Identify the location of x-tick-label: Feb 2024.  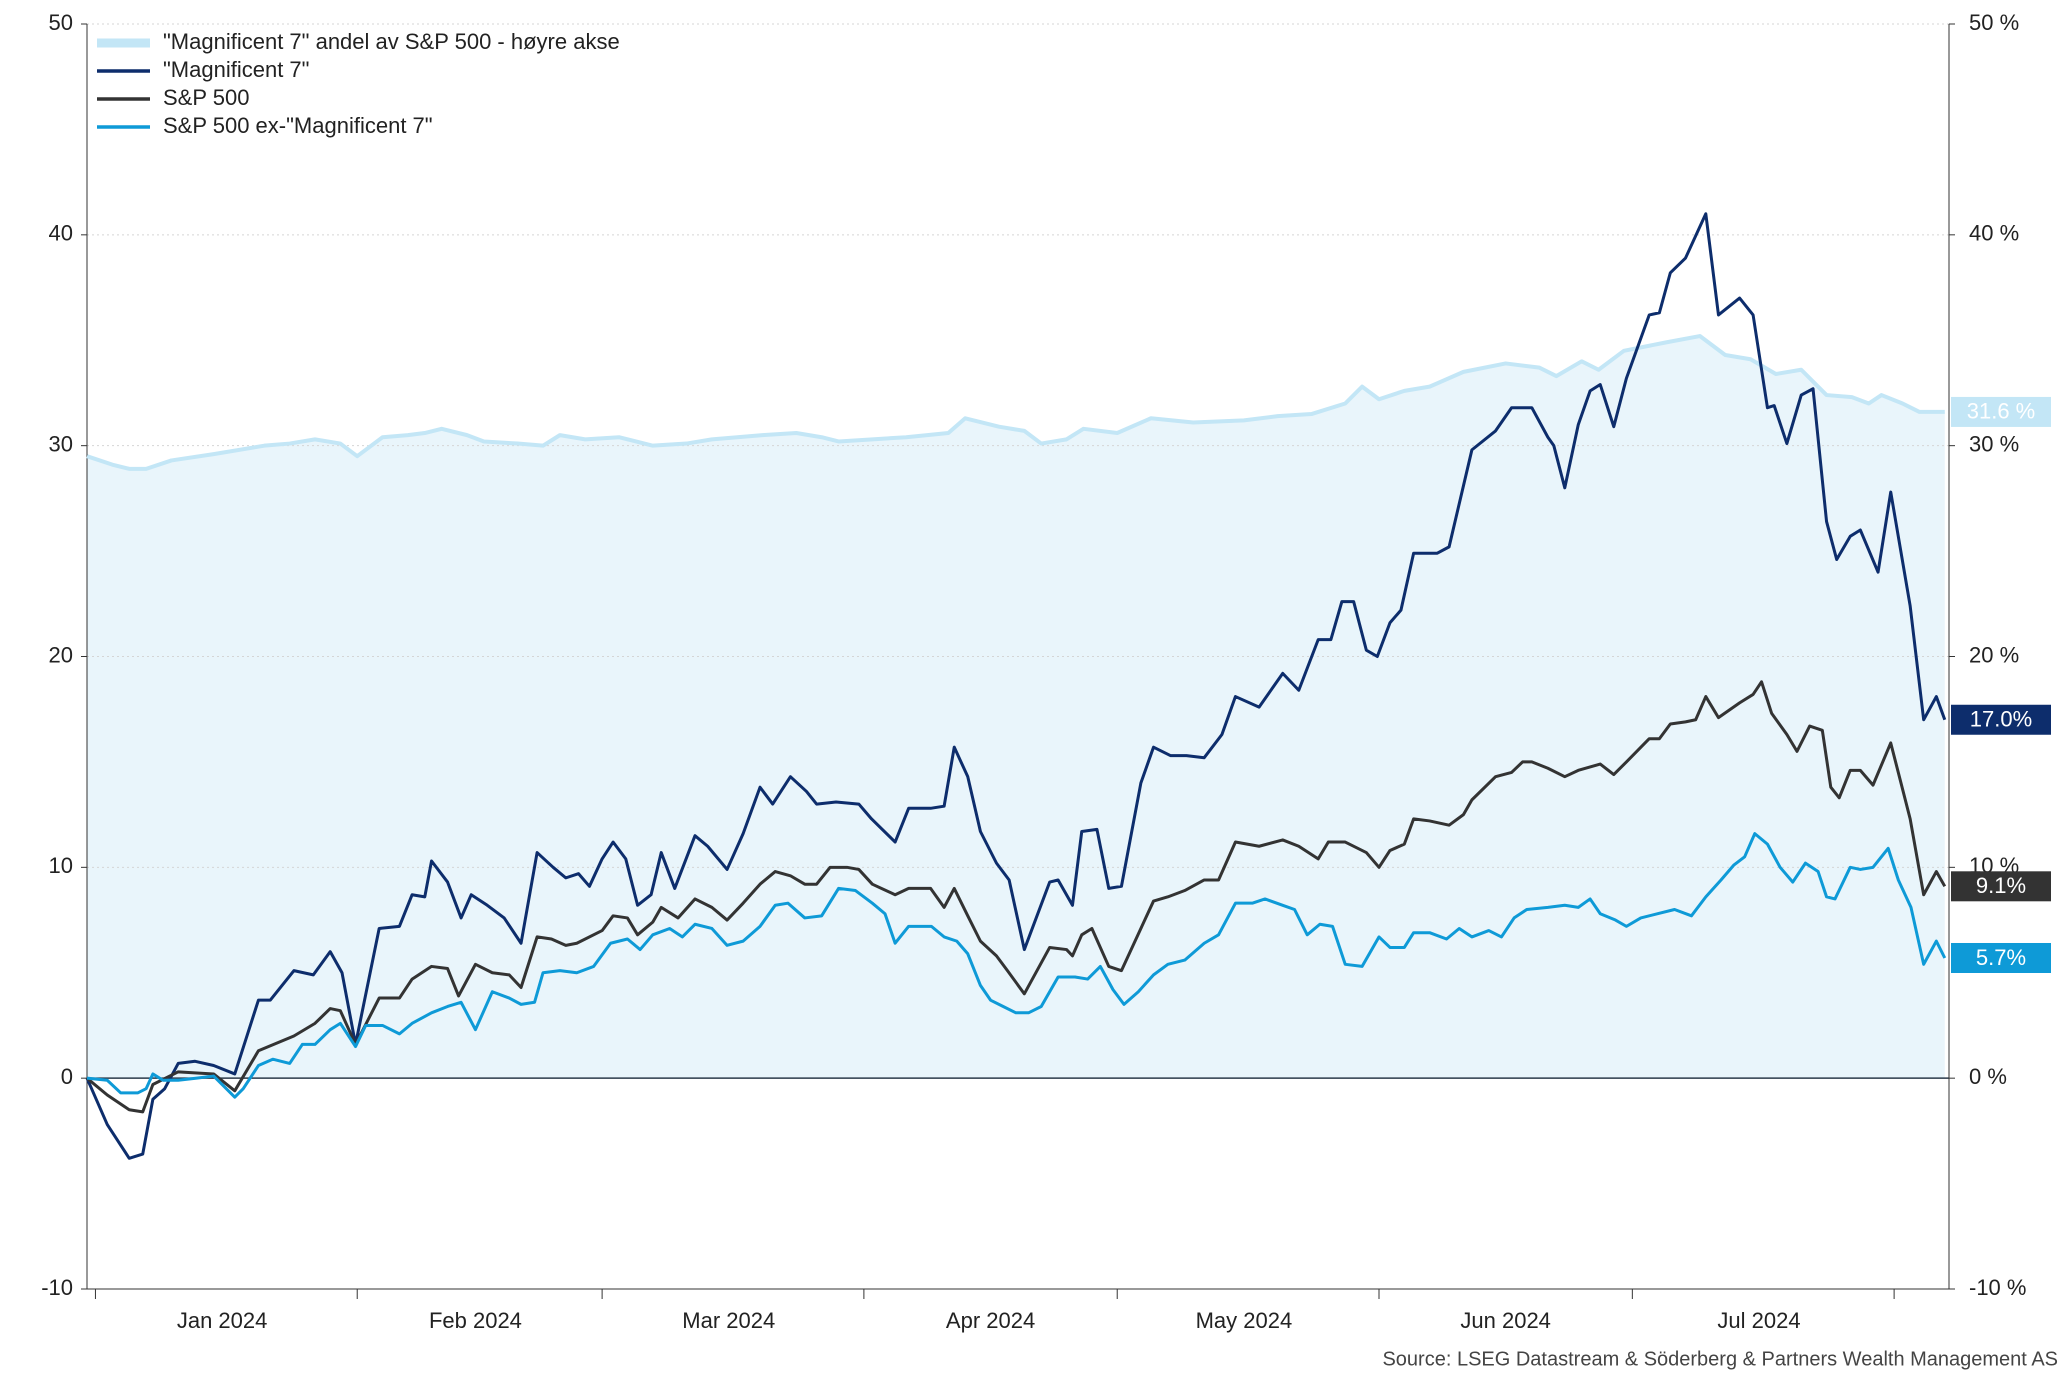
(475, 1320).